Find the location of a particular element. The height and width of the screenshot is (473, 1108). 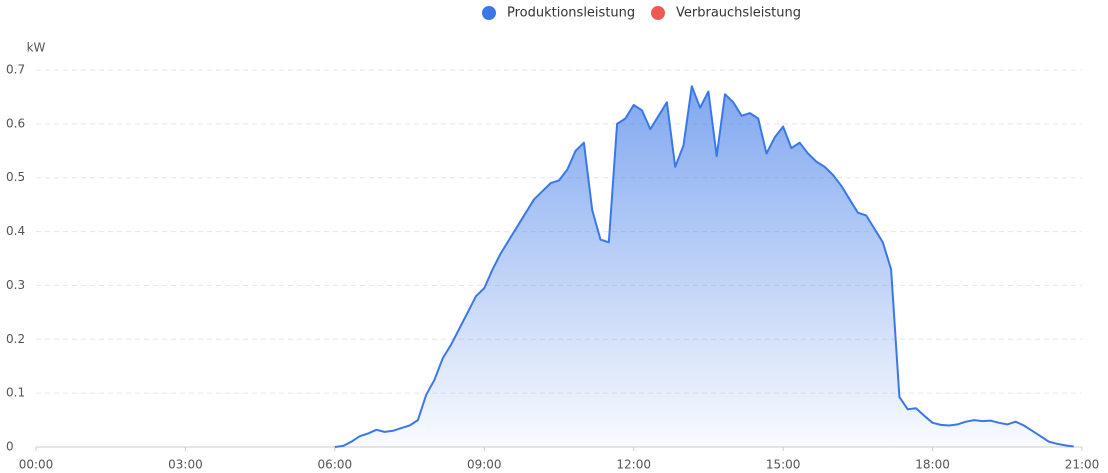

x-tick-label: 06:00 is located at coordinates (335, 465).